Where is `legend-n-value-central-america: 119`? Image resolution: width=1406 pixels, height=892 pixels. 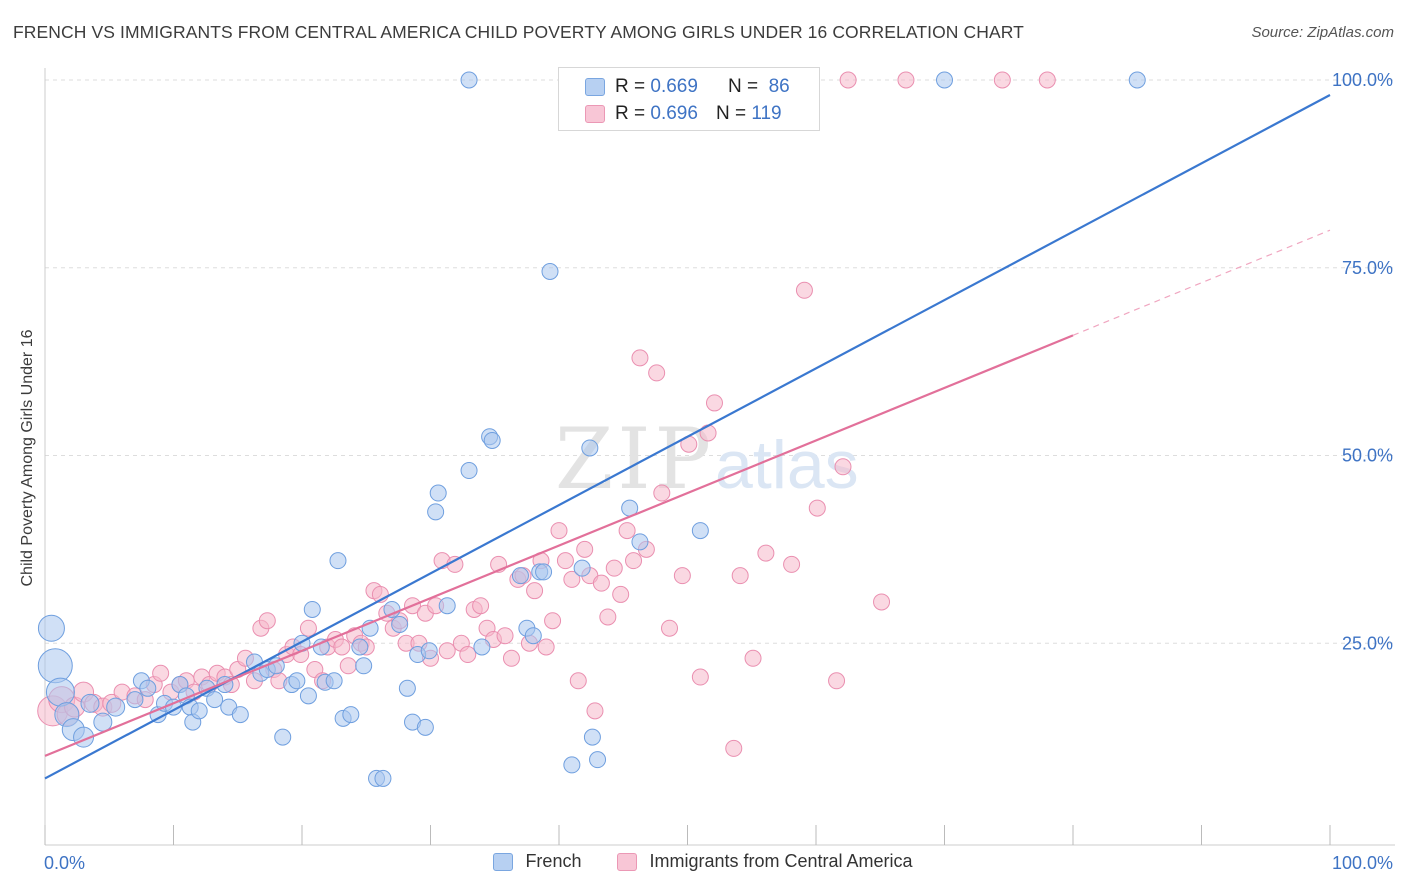 legend-n-value-central-america: 119 is located at coordinates (766, 113).